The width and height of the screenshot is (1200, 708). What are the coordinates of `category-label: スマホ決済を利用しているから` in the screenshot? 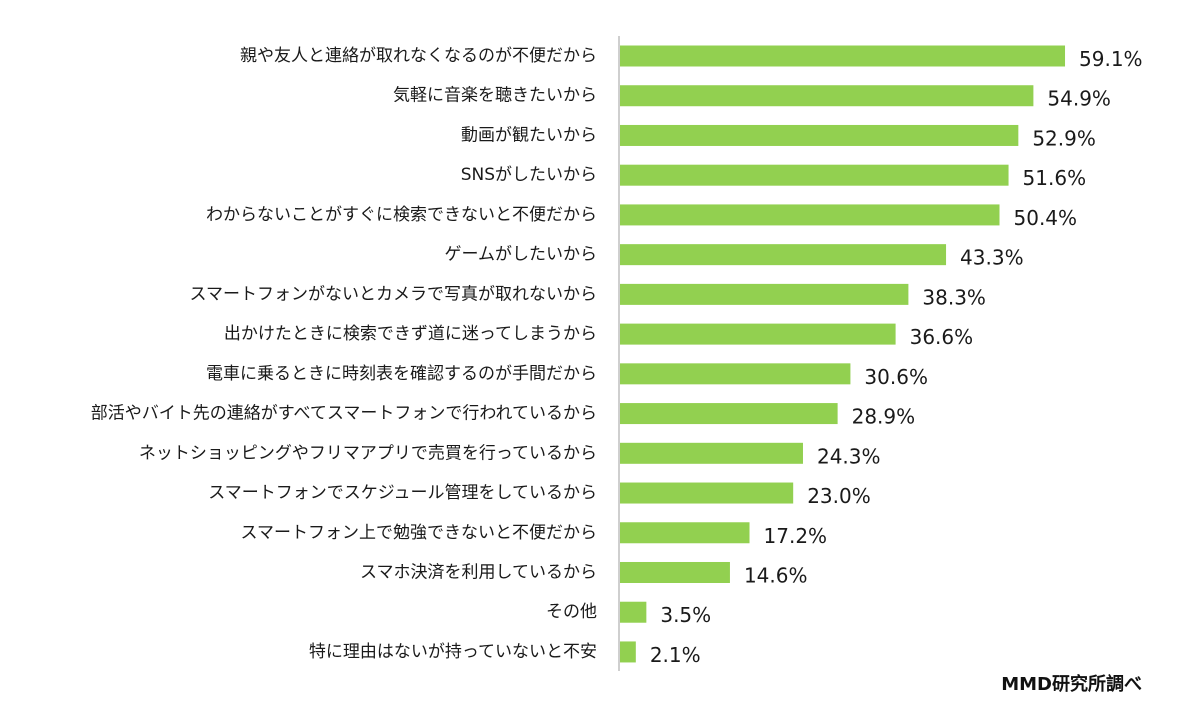 It's located at (478, 572).